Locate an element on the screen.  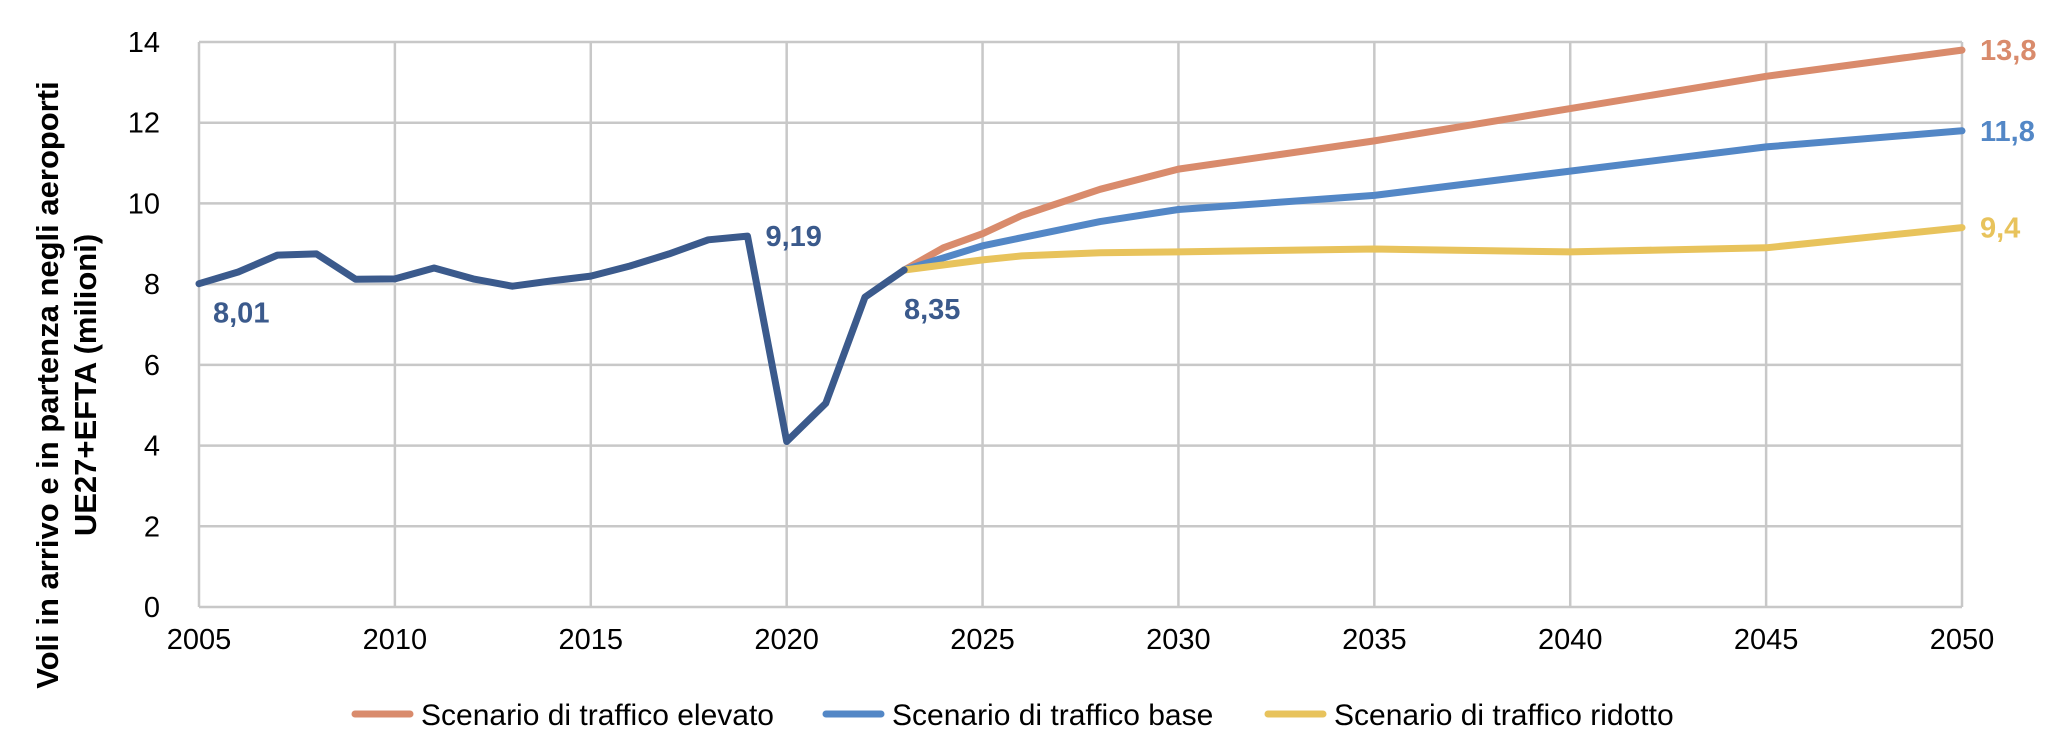
y-tick-label: 8 is located at coordinates (152, 285).